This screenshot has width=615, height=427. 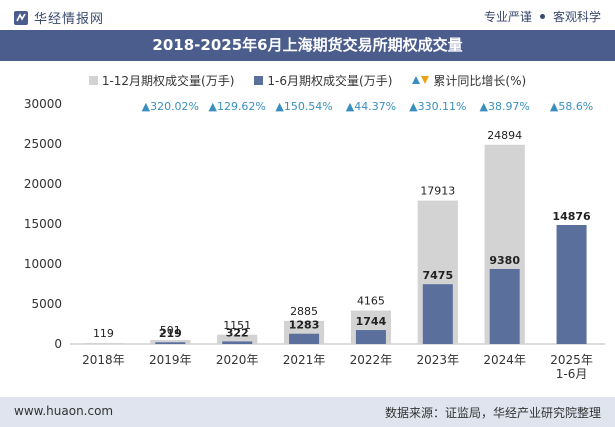 What do you see at coordinates (576, 17) in the screenshot?
I see `tagline-objective: 客观科学` at bounding box center [576, 17].